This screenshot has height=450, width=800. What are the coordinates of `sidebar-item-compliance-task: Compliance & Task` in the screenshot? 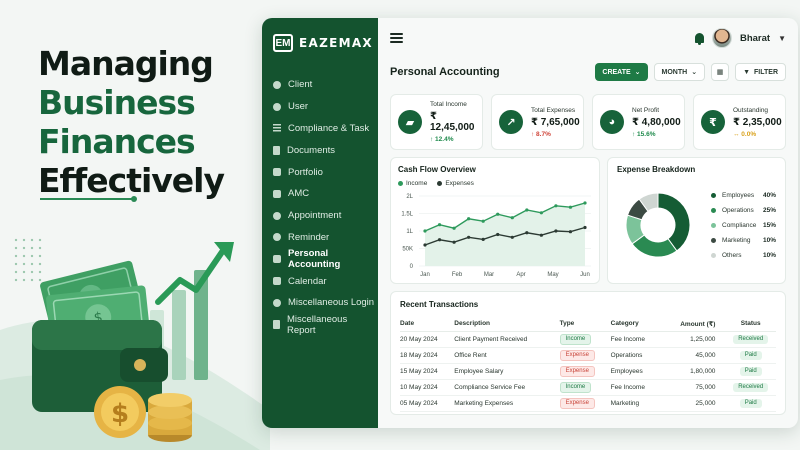 It's located at (320, 129).